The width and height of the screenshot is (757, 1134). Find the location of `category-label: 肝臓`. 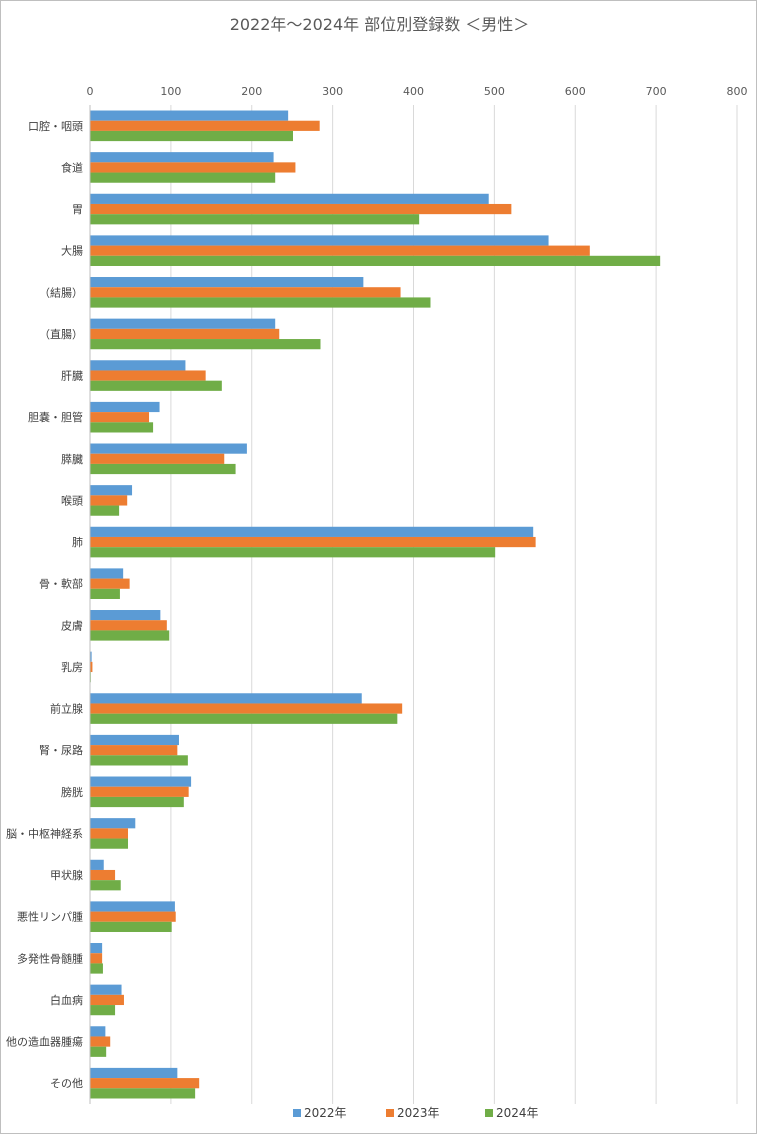

category-label: 肝臓 is located at coordinates (72, 376).